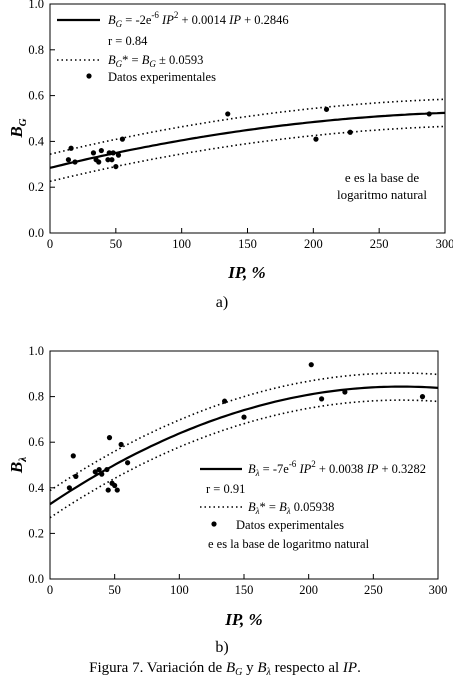 The width and height of the screenshot is (453, 681). I want to click on a-ytick-label-1.0: 1.0, so click(36, 5).